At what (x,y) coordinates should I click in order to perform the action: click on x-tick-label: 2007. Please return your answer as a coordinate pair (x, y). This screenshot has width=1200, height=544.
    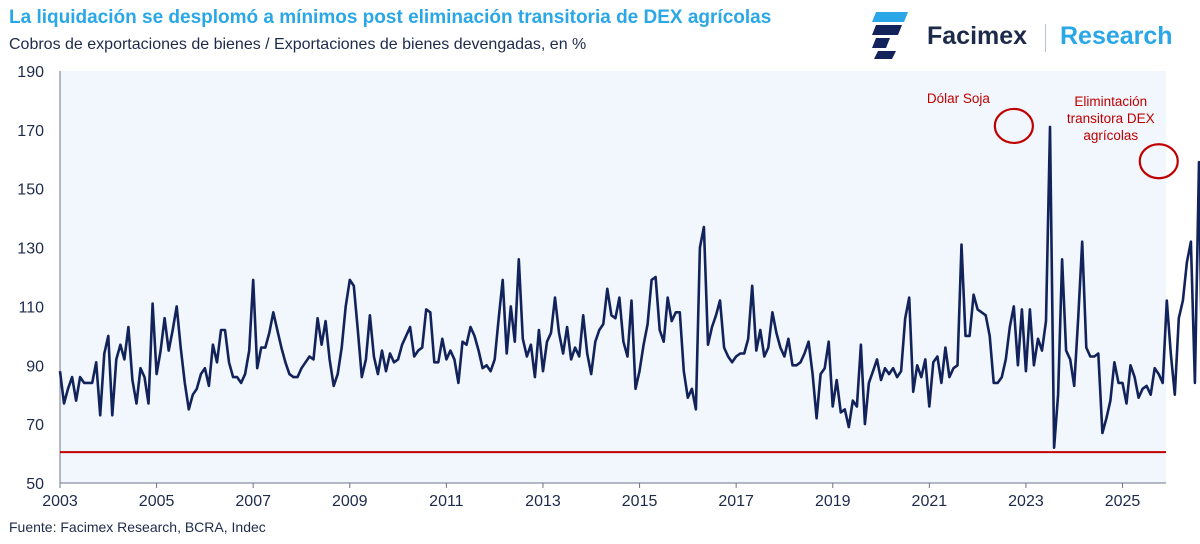
    Looking at the image, I should click on (253, 501).